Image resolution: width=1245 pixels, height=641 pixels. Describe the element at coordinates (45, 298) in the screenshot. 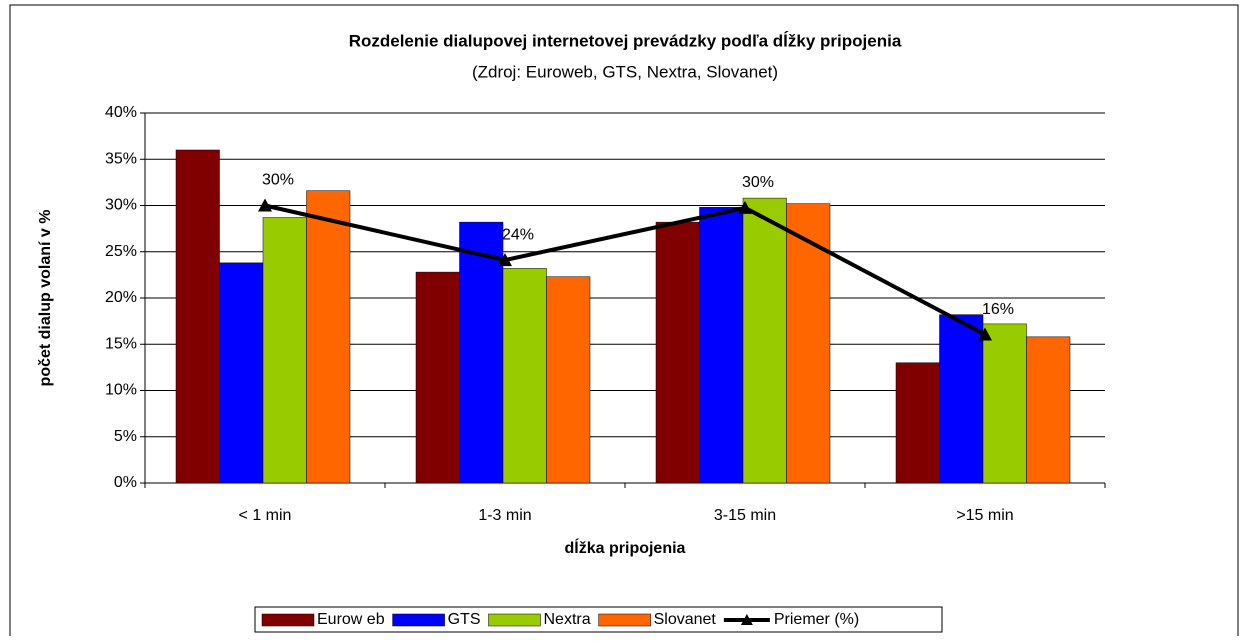

I see `y-axis-label: počet dialup volaní v %` at that location.